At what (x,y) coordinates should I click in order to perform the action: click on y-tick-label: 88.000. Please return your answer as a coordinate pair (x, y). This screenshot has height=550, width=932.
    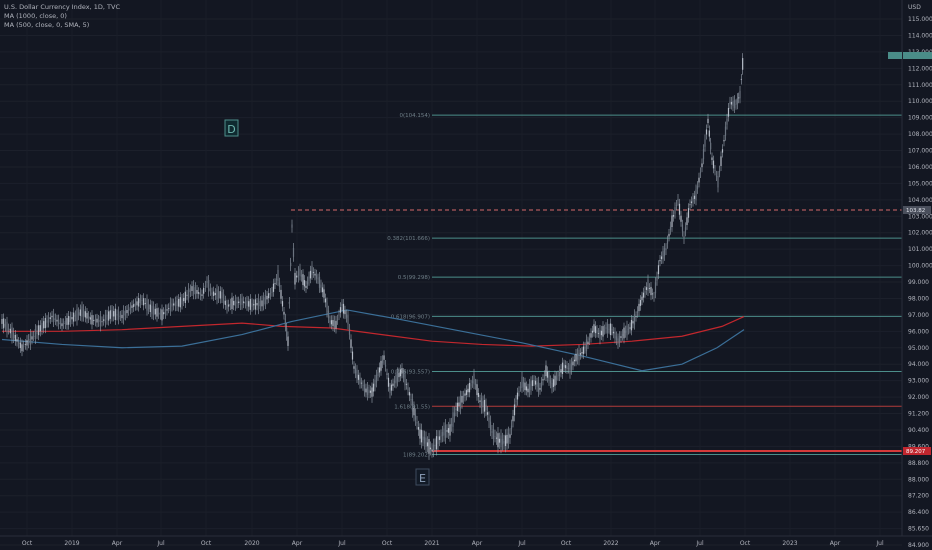
    Looking at the image, I should click on (918, 479).